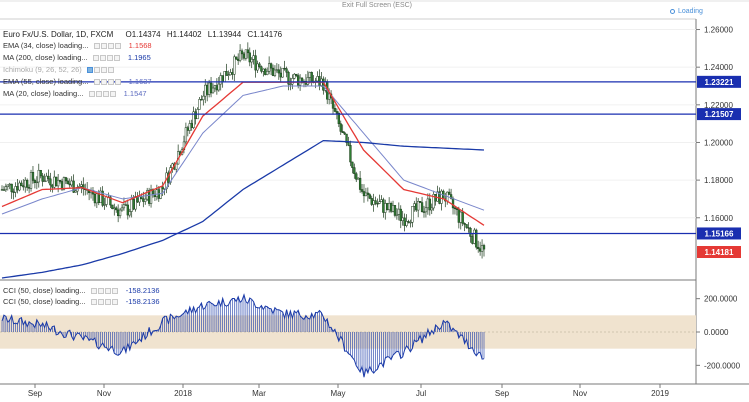  What do you see at coordinates (139, 57) in the screenshot?
I see `legend-ma200-value: 1.1965` at bounding box center [139, 57].